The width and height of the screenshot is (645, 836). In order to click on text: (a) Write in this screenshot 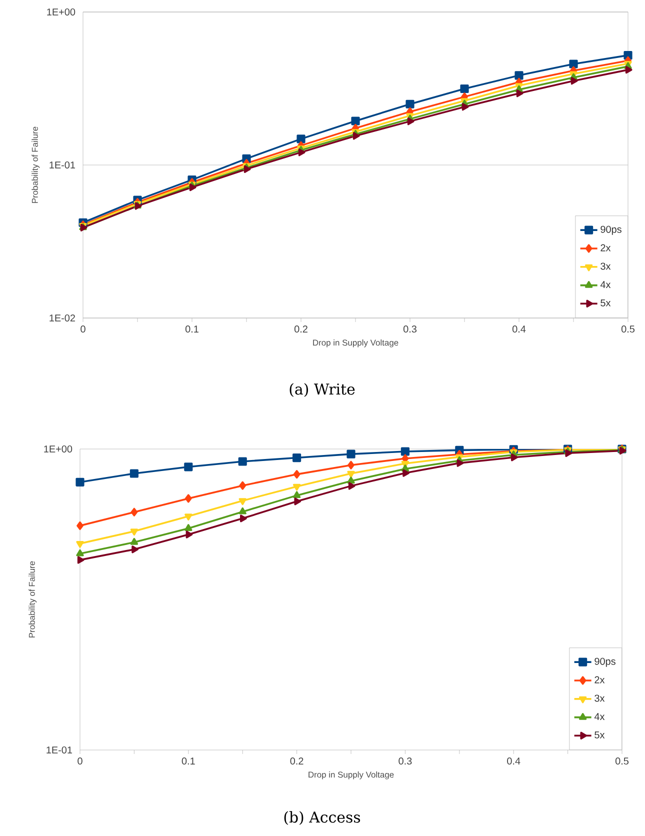, I will do `click(322, 390)`.